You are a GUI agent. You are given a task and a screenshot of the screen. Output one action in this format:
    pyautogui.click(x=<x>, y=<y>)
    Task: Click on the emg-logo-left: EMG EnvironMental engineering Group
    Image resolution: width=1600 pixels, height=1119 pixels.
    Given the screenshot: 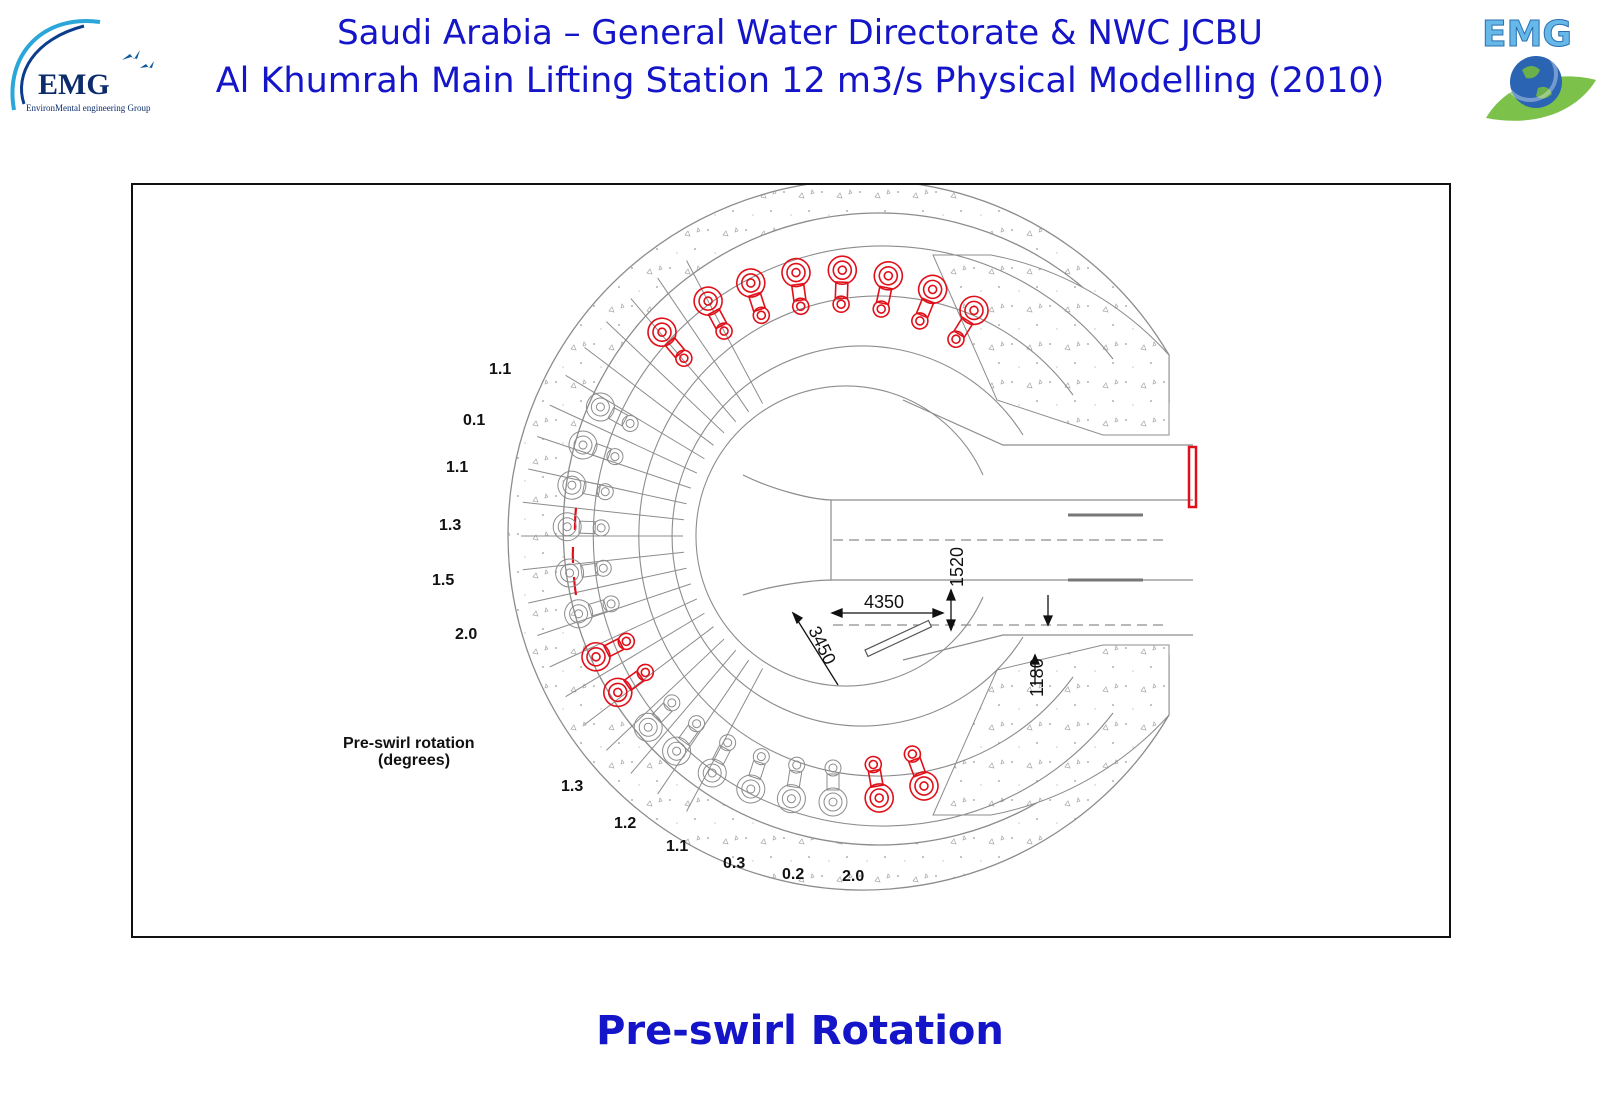 What is the action you would take?
    pyautogui.click(x=82, y=66)
    